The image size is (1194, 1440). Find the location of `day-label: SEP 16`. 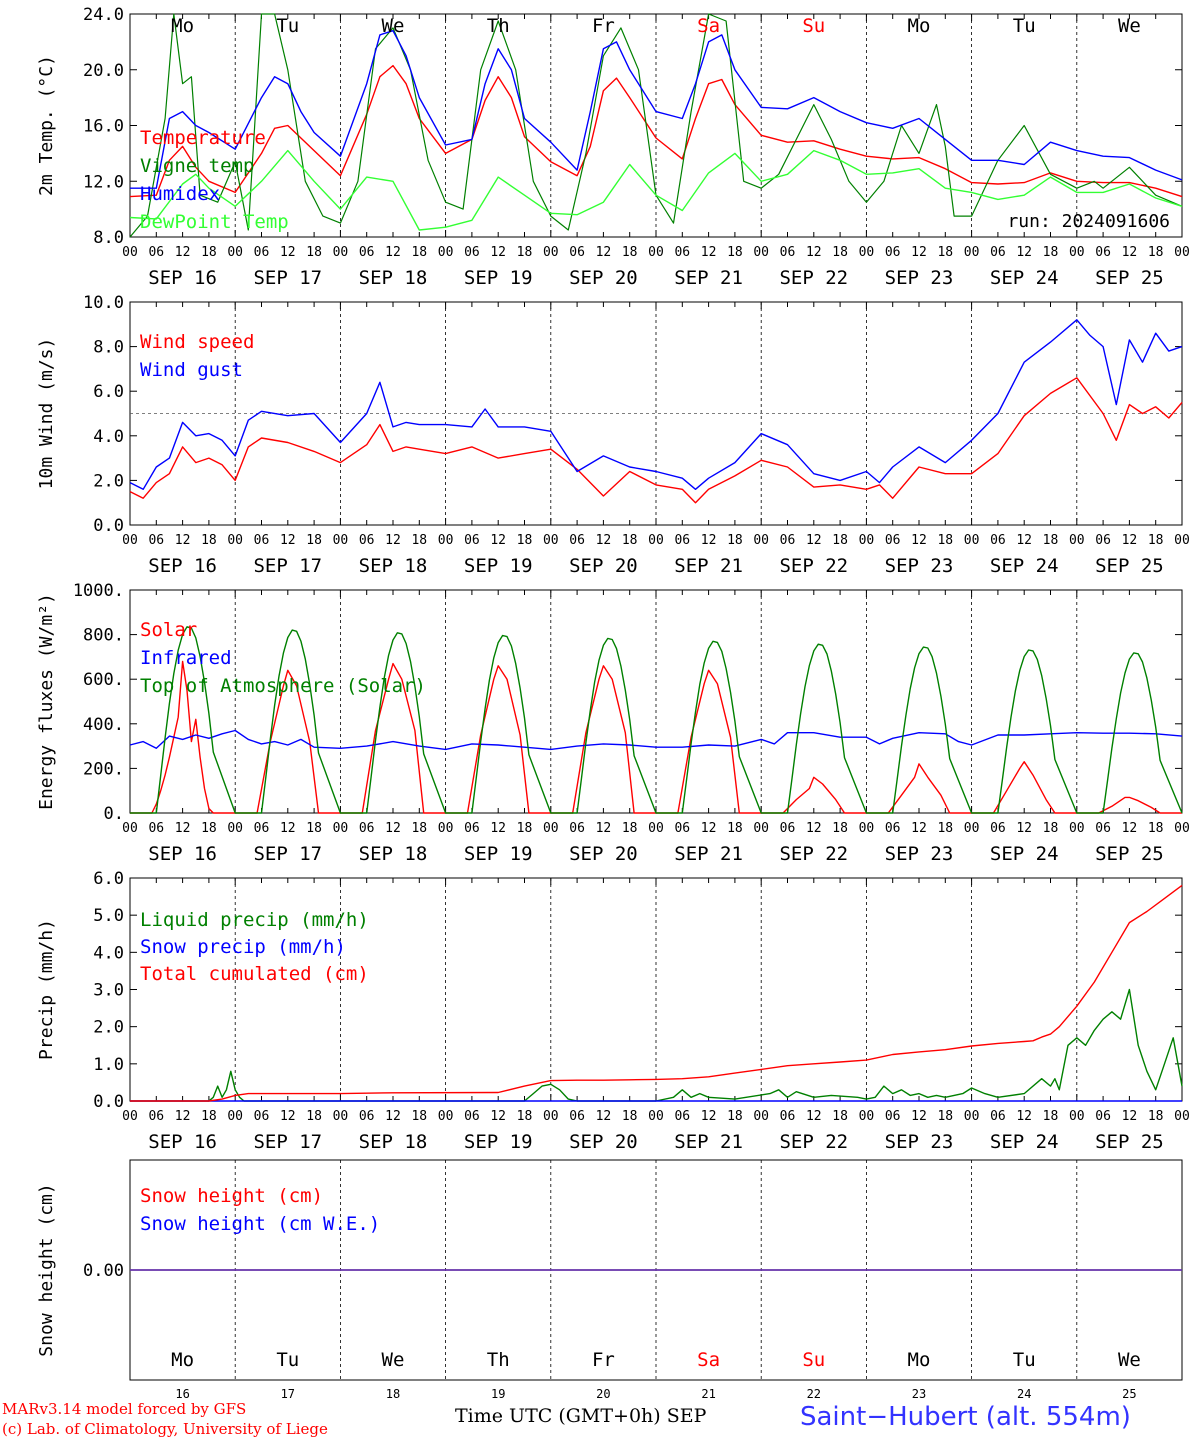

day-label: SEP 16 is located at coordinates (182, 566).